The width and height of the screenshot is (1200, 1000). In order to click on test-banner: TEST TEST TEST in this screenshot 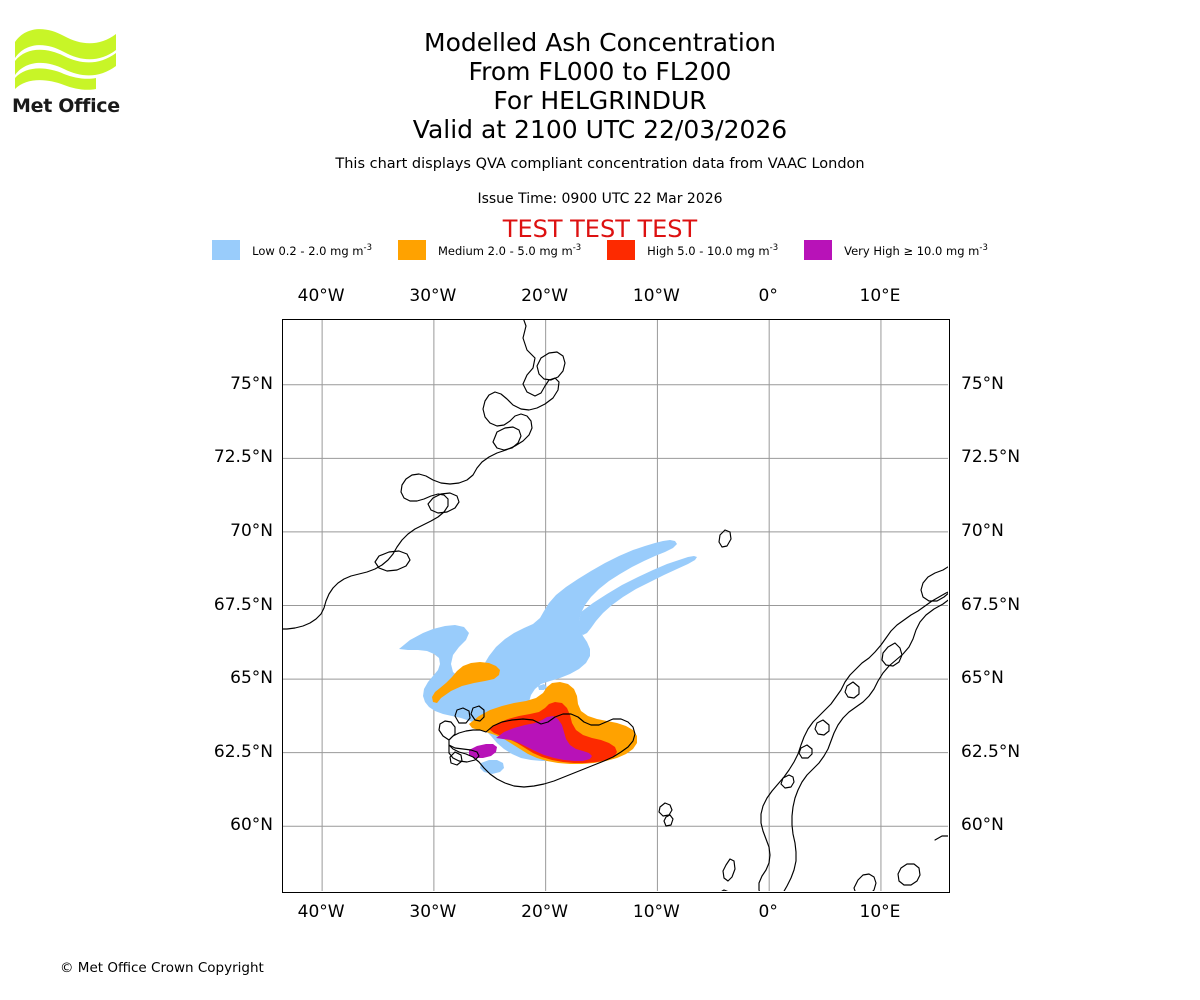, I will do `click(600, 229)`.